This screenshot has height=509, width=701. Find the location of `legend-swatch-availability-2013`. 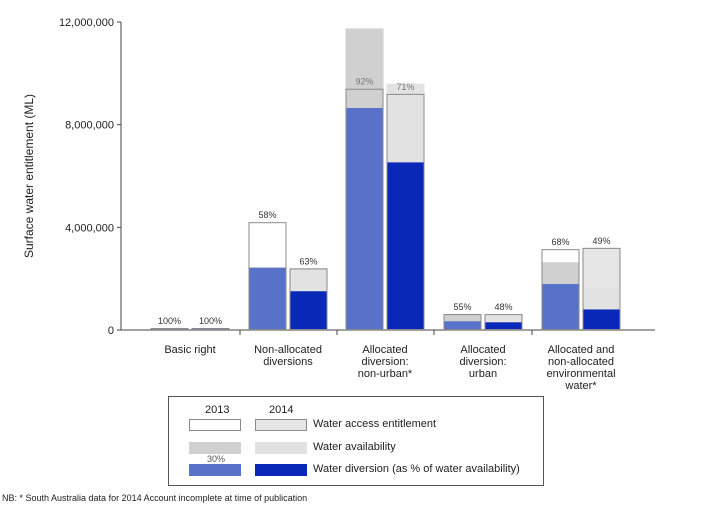

legend-swatch-availability-2013 is located at coordinates (215, 448).